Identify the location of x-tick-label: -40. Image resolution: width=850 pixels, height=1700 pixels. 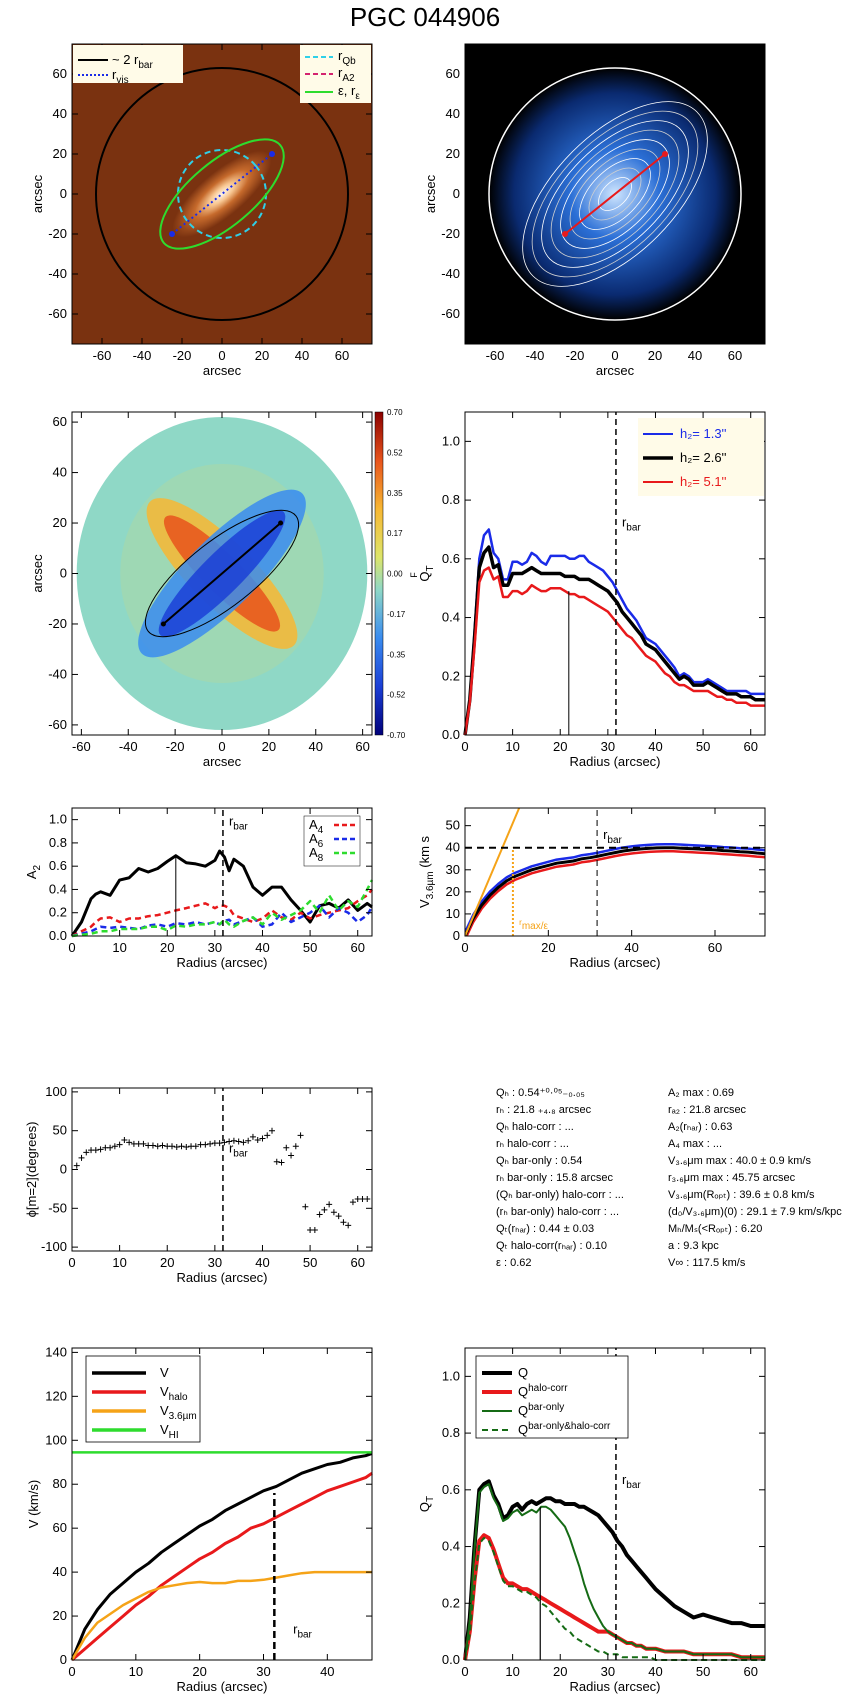
(535, 355).